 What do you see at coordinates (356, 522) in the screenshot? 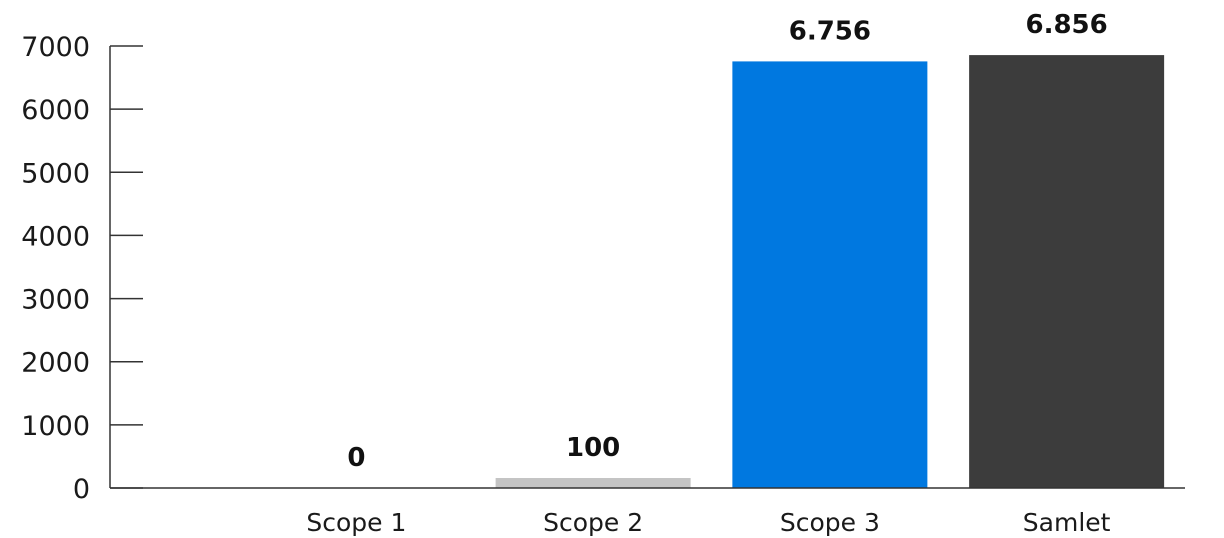
I see `x-tick-label: Scope 1` at bounding box center [356, 522].